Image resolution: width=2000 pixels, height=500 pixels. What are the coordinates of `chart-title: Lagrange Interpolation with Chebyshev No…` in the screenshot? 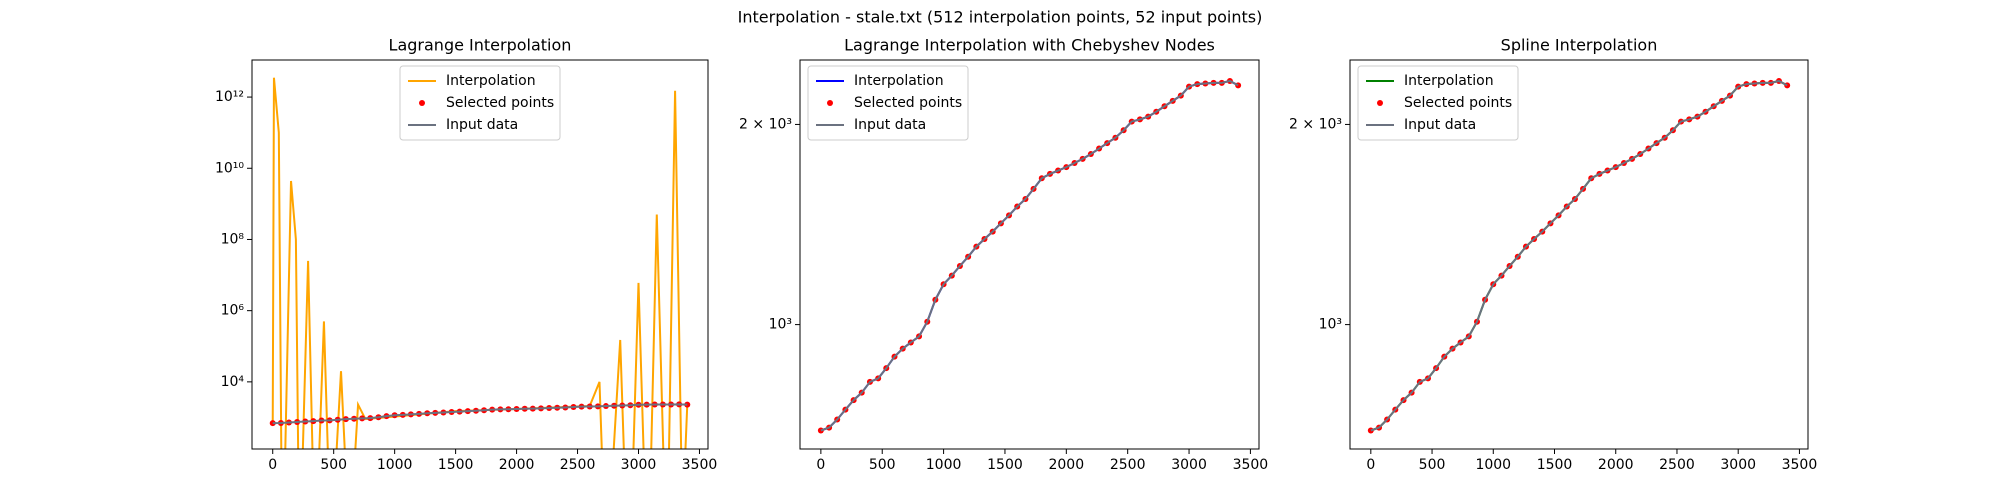 It's located at (1029, 45).